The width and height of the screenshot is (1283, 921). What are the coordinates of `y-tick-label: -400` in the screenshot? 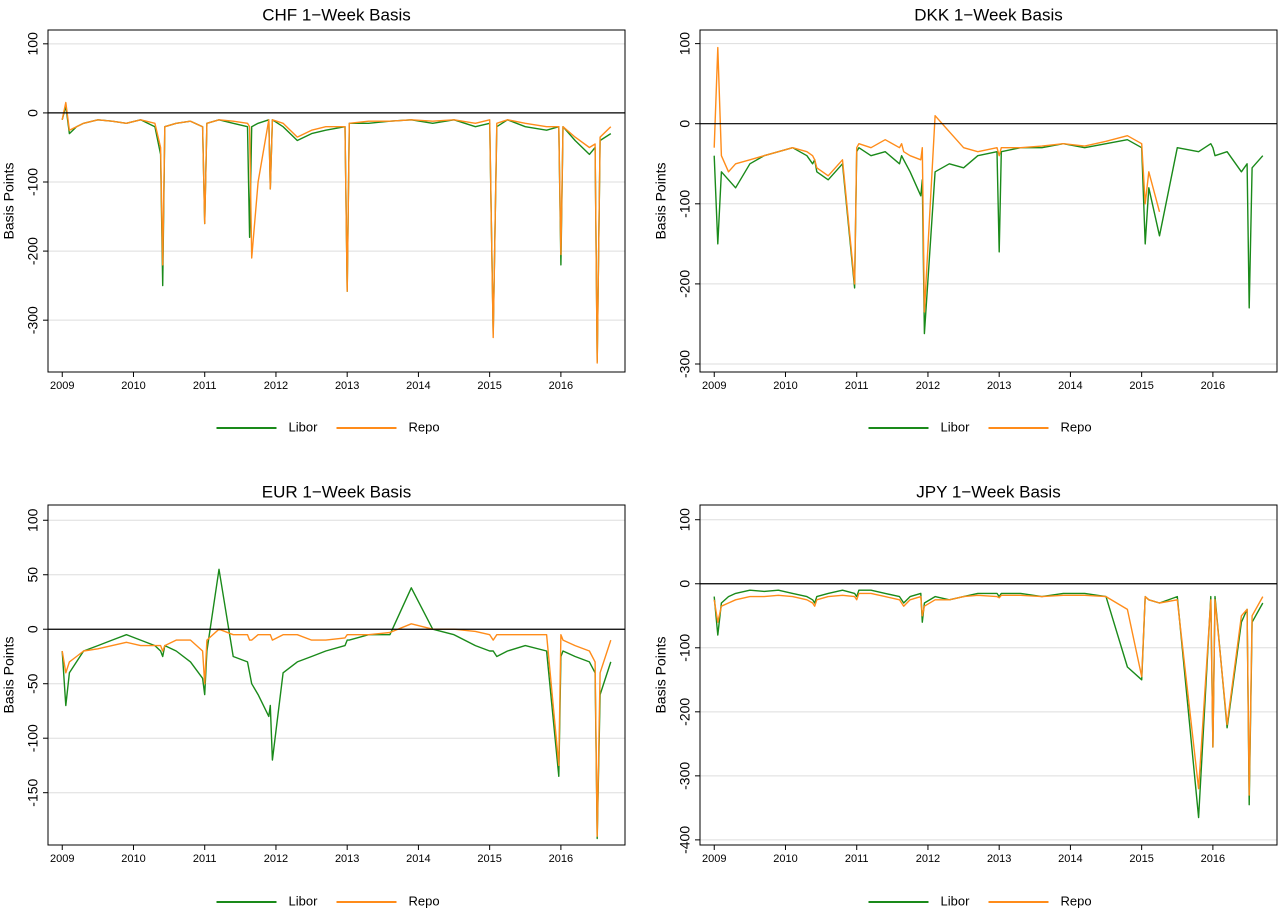 It's located at (685, 840).